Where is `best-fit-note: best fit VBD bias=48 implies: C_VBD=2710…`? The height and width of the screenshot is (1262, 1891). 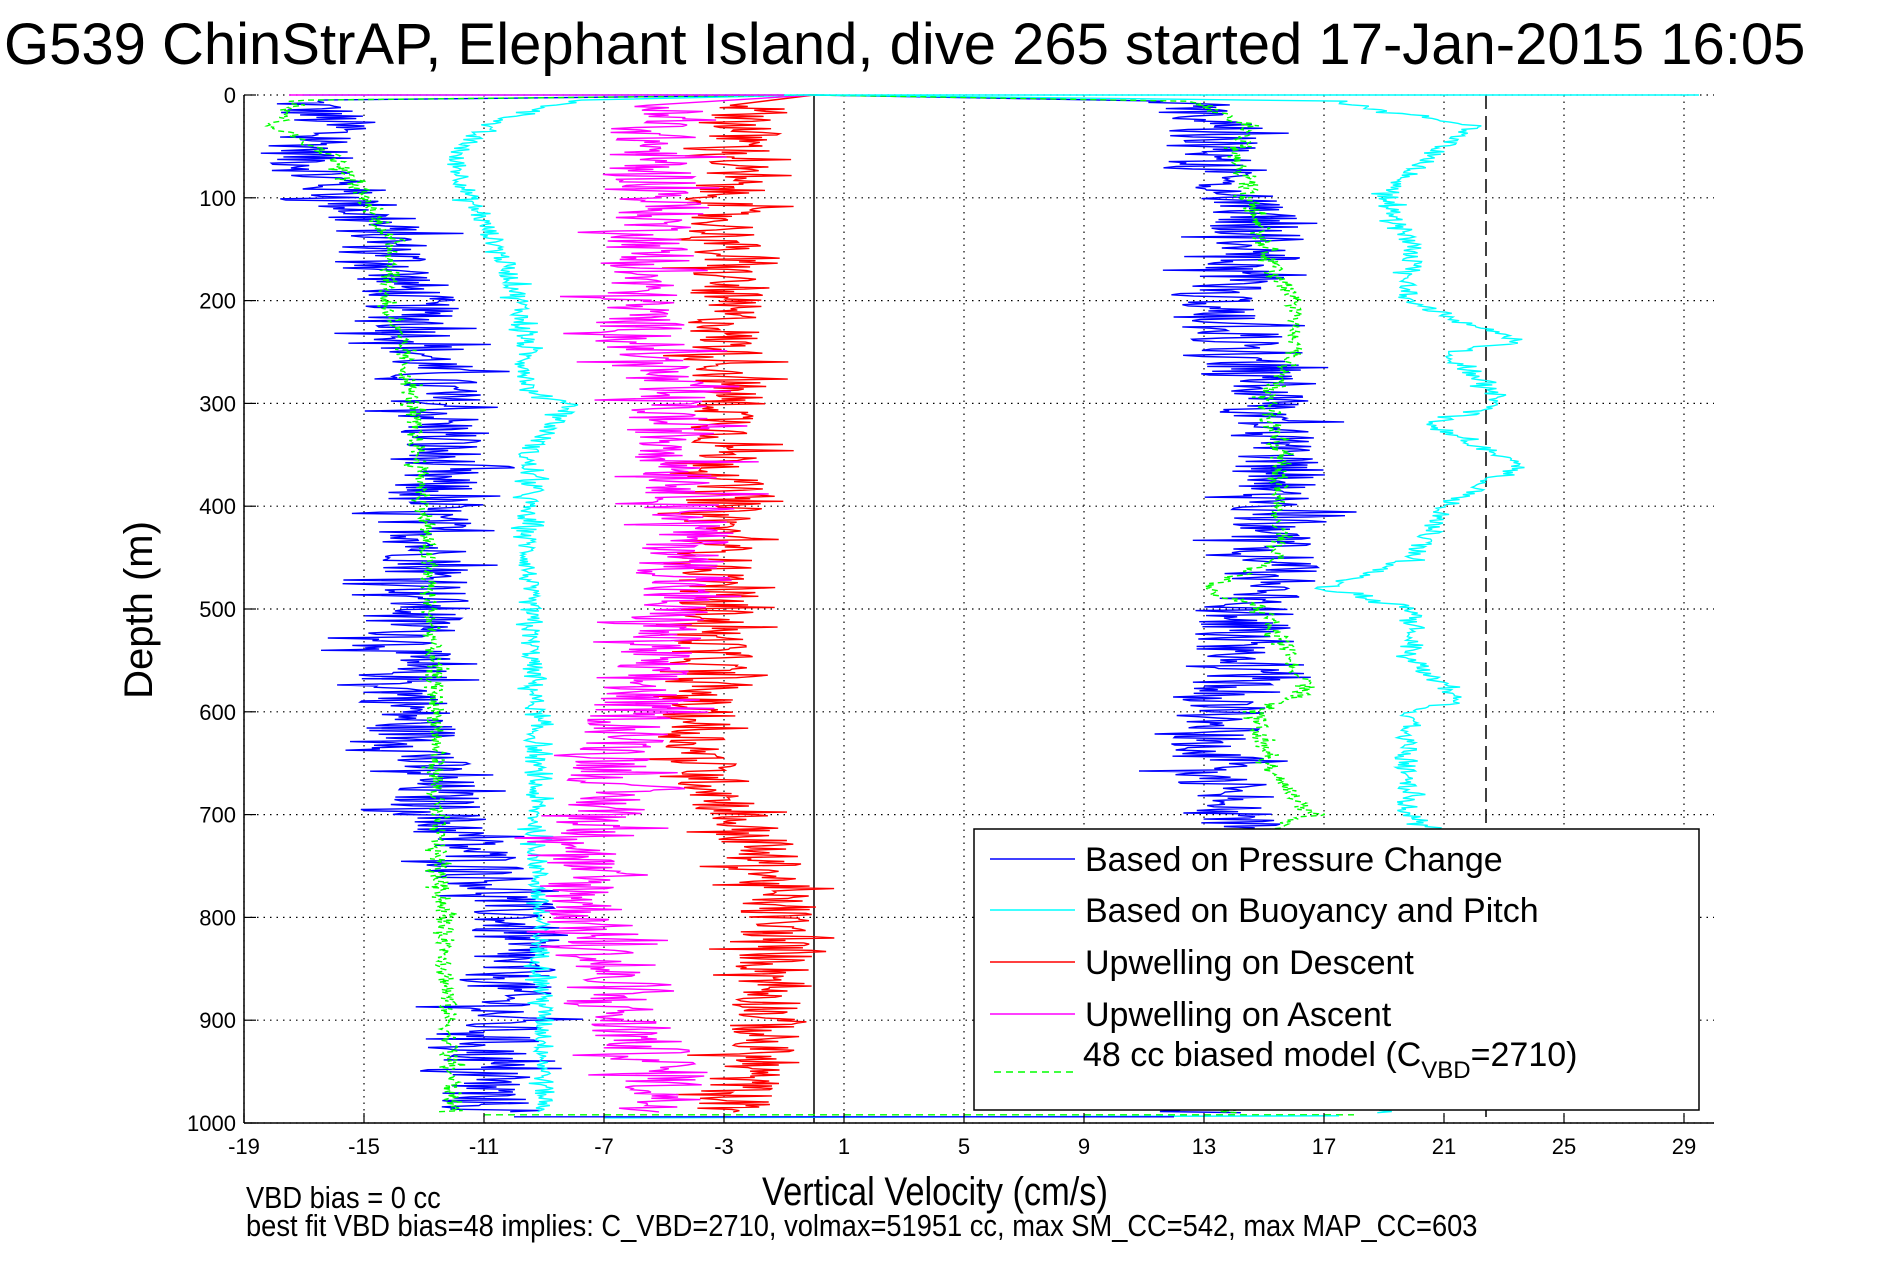 best-fit-note: best fit VBD bias=48 implies: C_VBD=2710… is located at coordinates (861, 1226).